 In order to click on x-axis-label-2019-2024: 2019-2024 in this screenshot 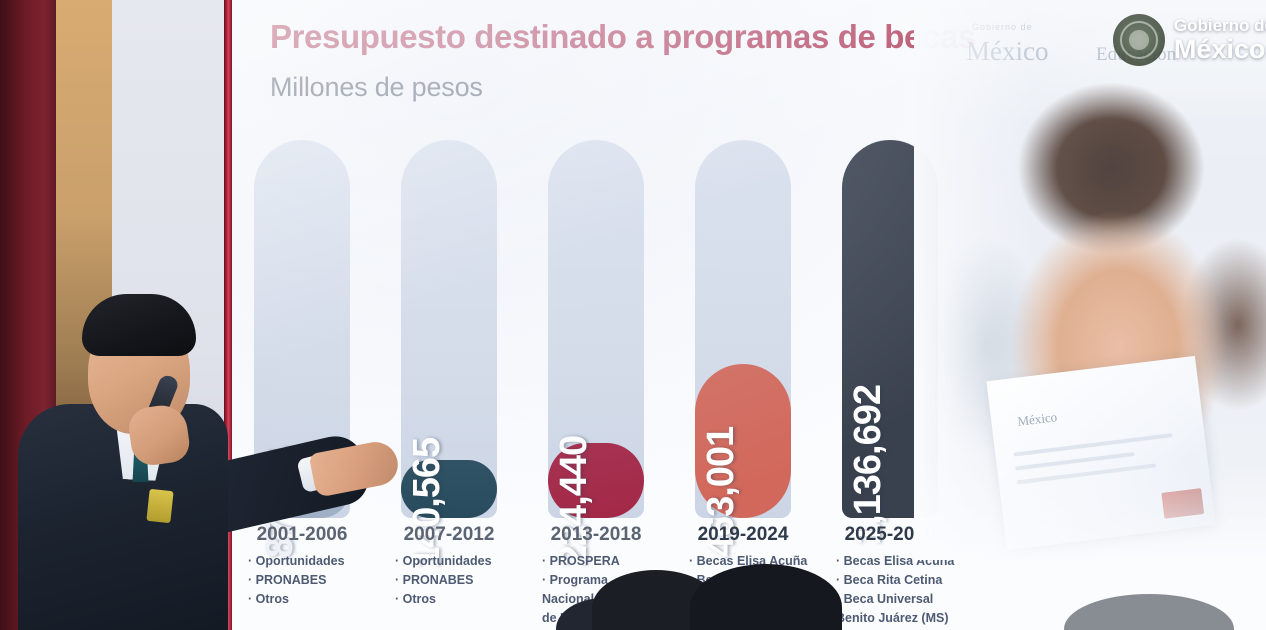, I will do `click(743, 534)`.